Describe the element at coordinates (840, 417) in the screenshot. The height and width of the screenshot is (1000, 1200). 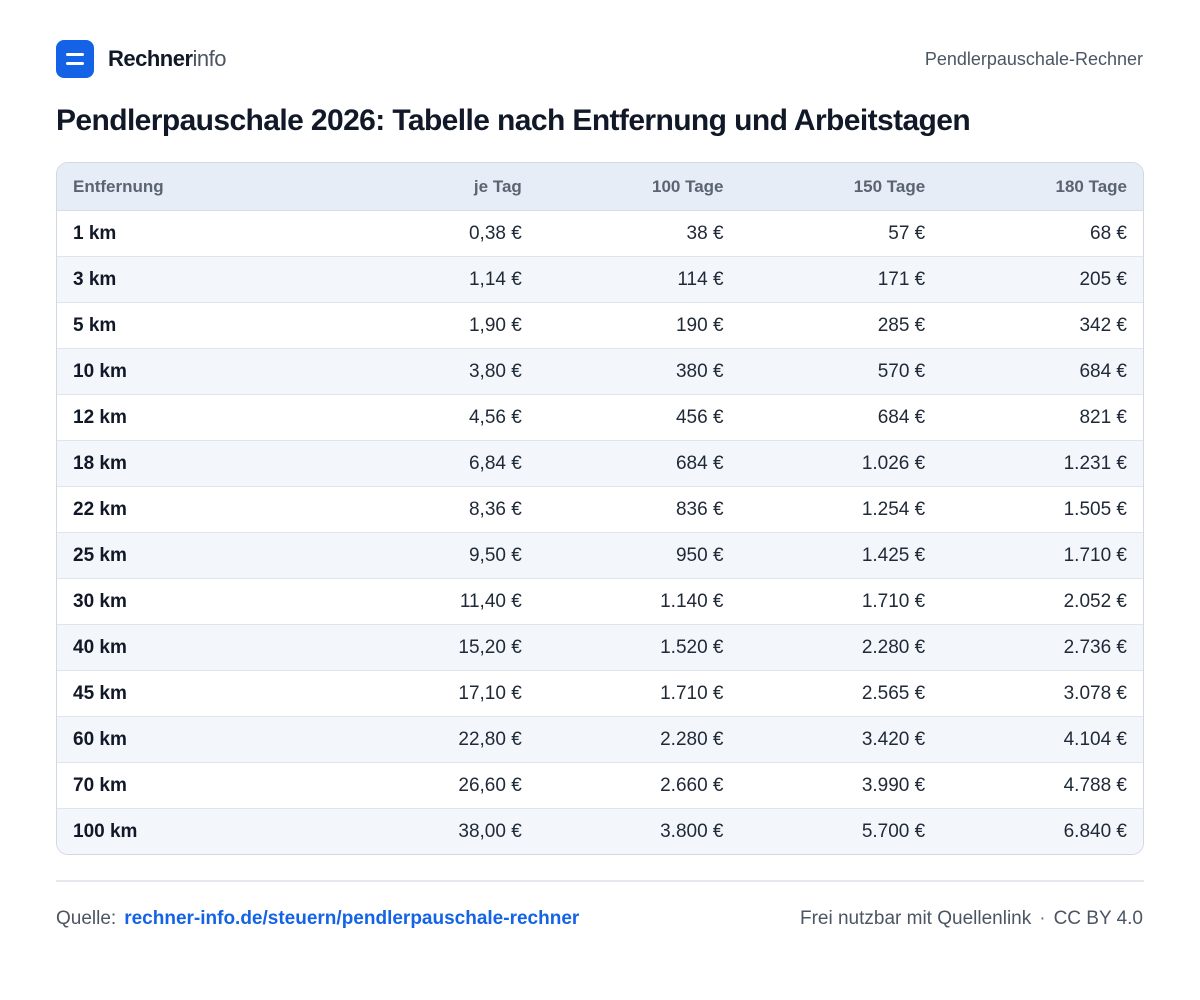
I see `cell-150-days: 684 €` at that location.